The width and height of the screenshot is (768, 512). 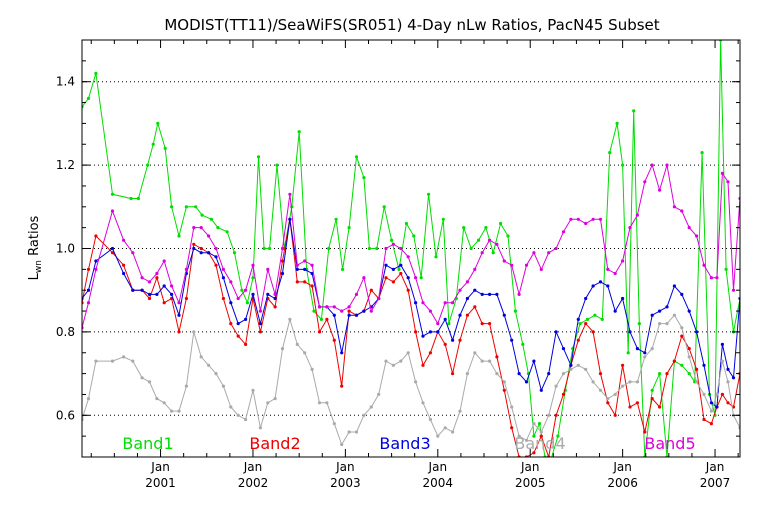 What do you see at coordinates (253, 483) in the screenshot?
I see `x-tick-year: 2002` at bounding box center [253, 483].